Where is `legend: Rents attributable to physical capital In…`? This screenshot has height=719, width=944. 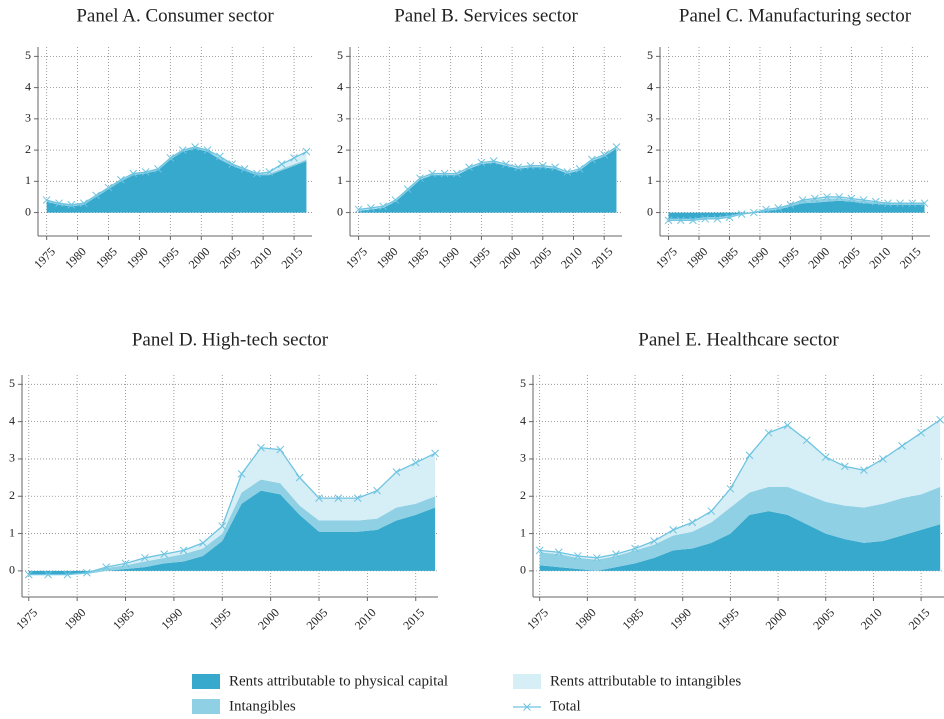
legend: Rents attributable to physical capital In… is located at coordinates (466, 693).